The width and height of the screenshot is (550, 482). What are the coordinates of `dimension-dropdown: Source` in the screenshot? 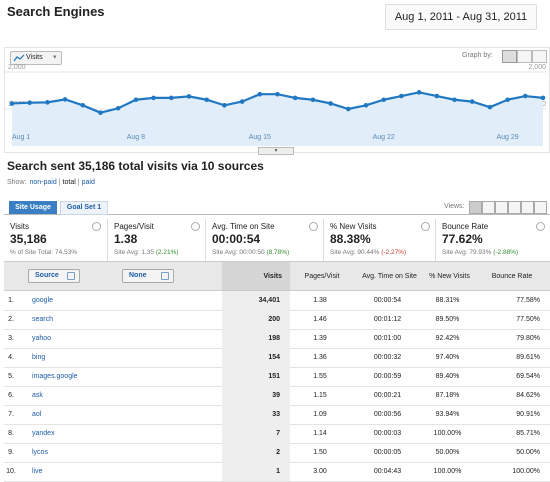 It's located at (54, 276).